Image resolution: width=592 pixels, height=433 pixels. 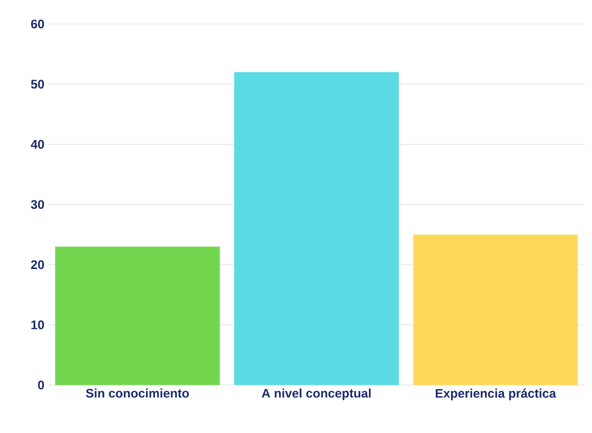 What do you see at coordinates (316, 394) in the screenshot?
I see `x-tick-label: A nivel conceptual` at bounding box center [316, 394].